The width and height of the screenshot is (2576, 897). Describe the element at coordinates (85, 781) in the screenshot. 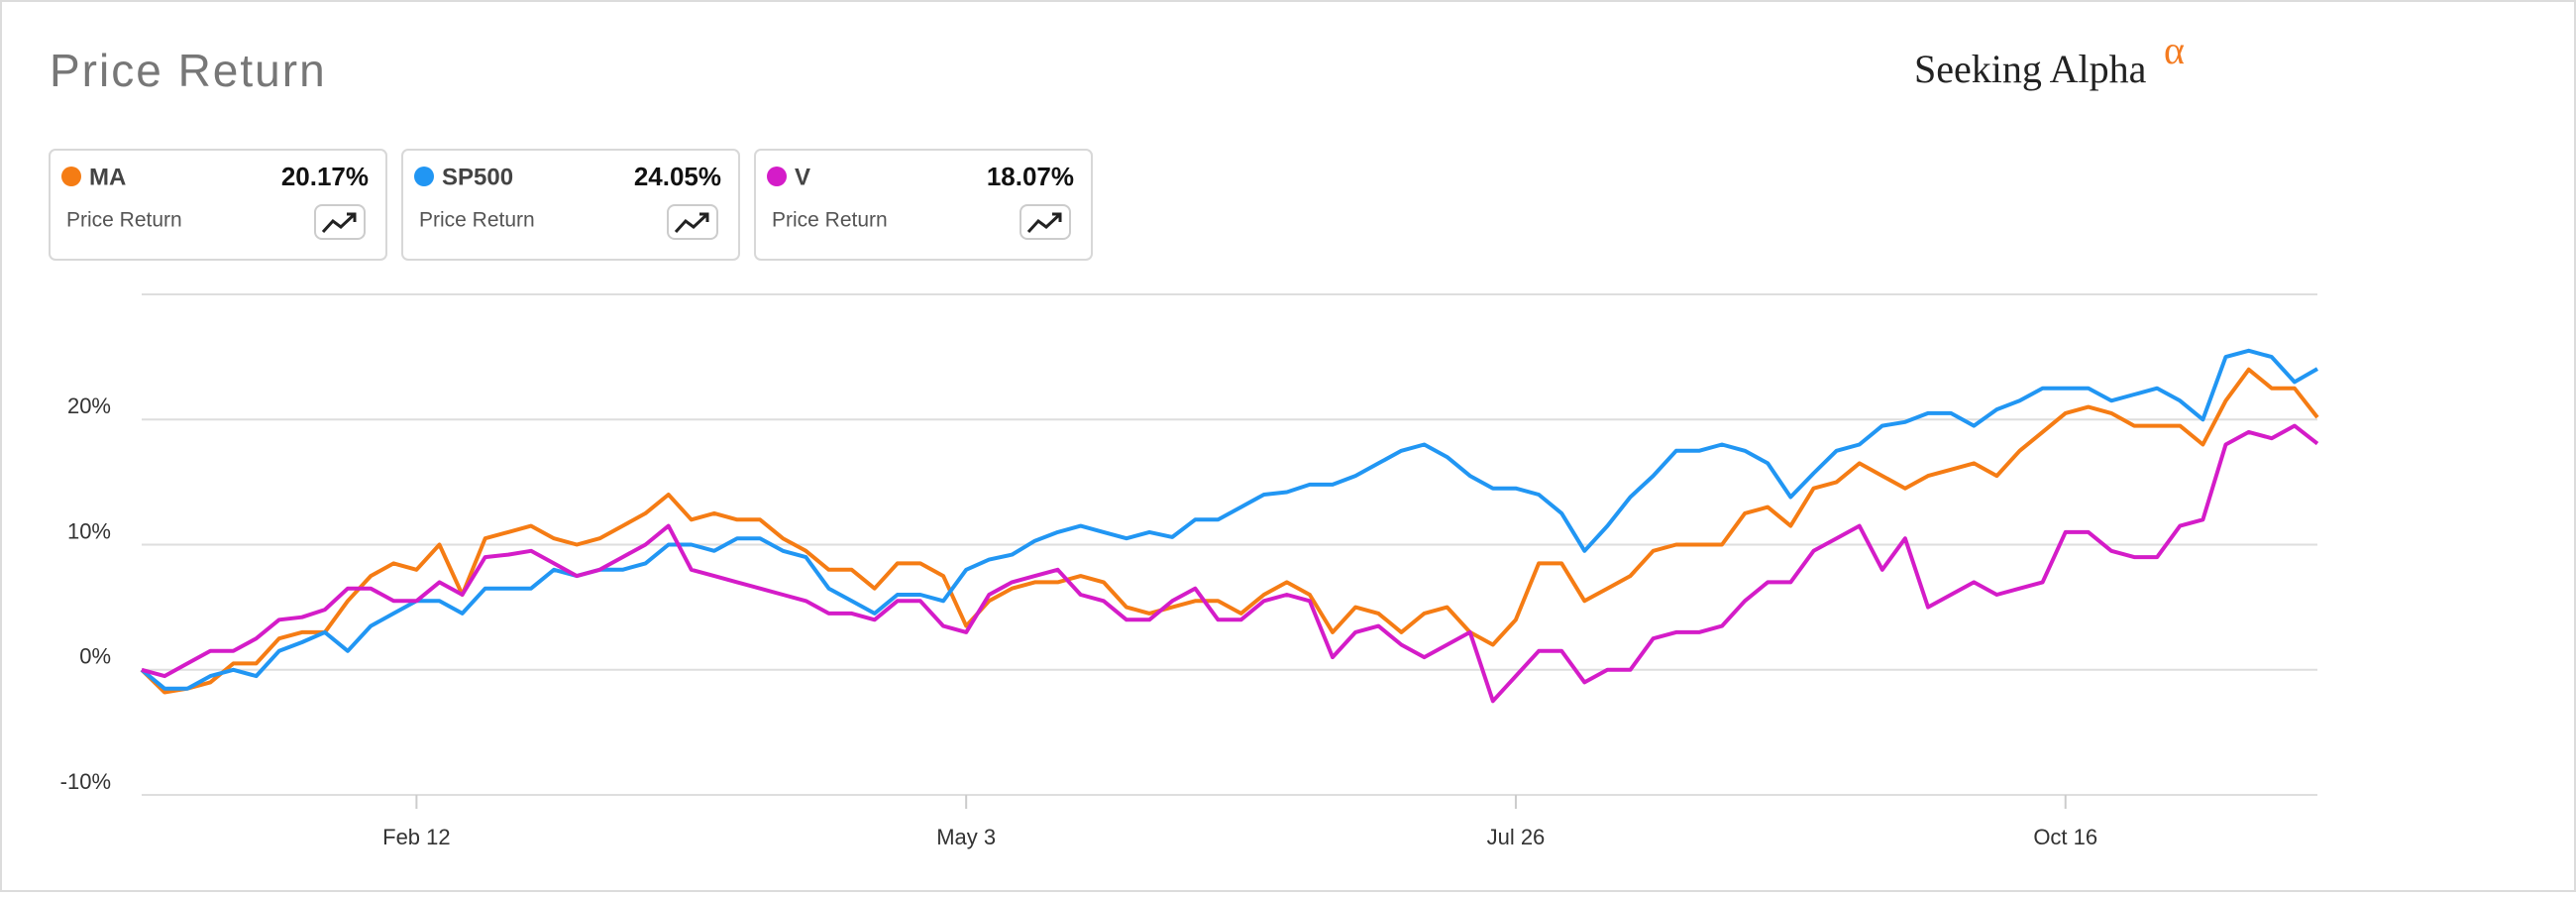

I see `y-tick-label: -10%` at that location.